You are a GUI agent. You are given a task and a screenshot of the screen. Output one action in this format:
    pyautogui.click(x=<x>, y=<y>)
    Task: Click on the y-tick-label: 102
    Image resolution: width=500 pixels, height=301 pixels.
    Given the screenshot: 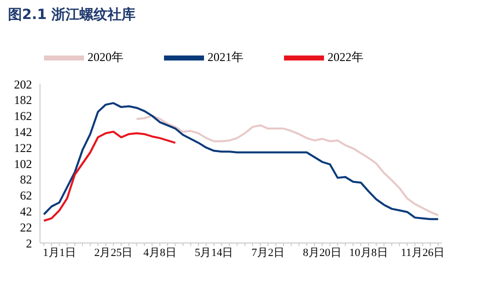 What is the action you would take?
    pyautogui.click(x=23, y=163)
    